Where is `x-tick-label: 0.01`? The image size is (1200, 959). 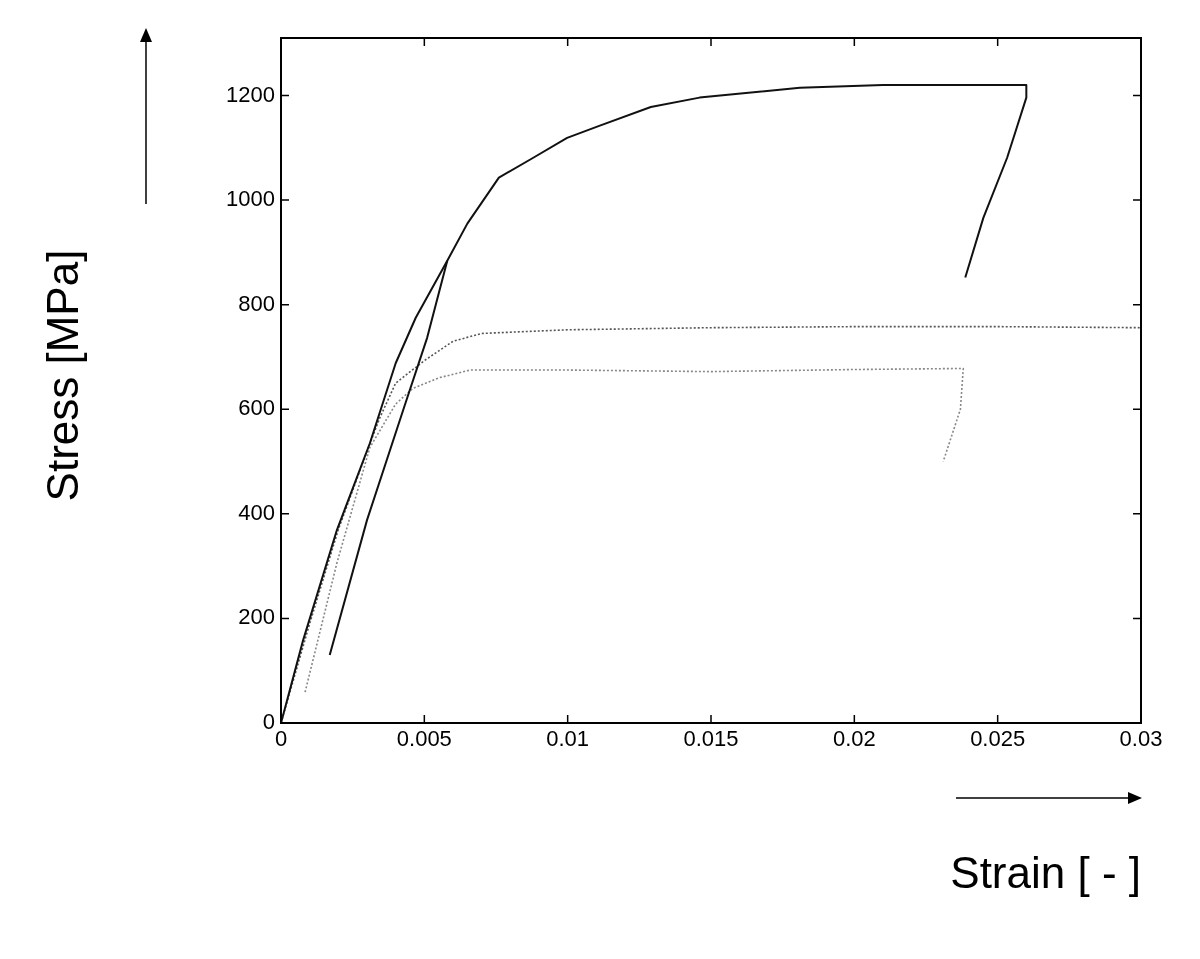 x-tick-label: 0.01 is located at coordinates (568, 739).